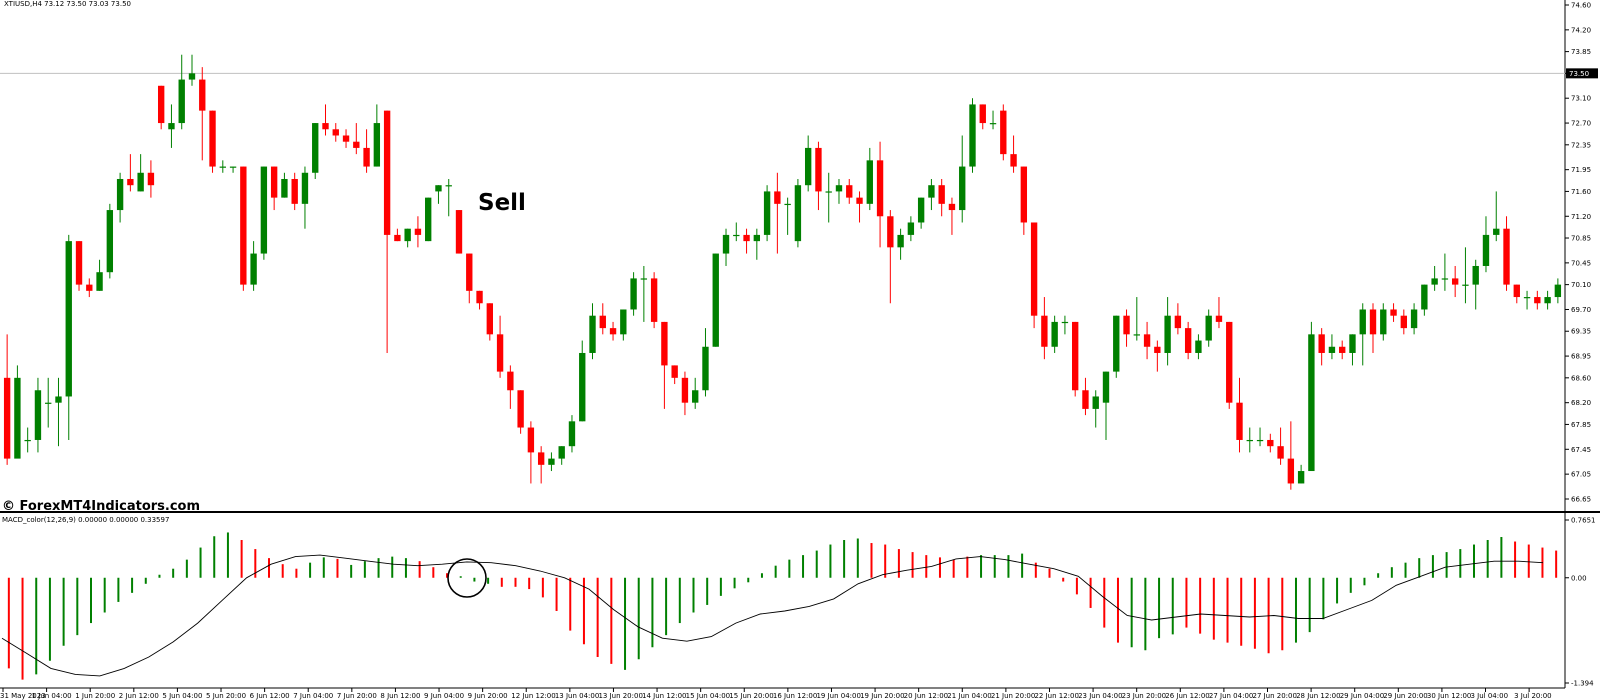  Describe the element at coordinates (1013, 696) in the screenshot. I see `time-tick-label: 21 Jun 20:00` at that location.